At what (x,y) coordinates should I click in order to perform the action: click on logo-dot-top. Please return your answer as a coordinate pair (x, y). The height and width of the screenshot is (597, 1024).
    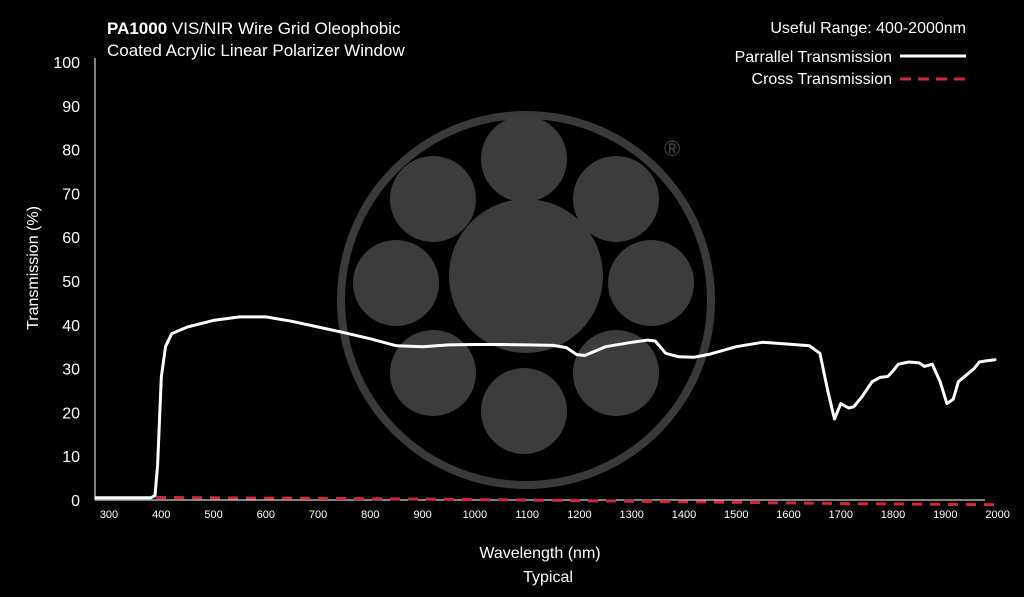
    Looking at the image, I should click on (524, 159).